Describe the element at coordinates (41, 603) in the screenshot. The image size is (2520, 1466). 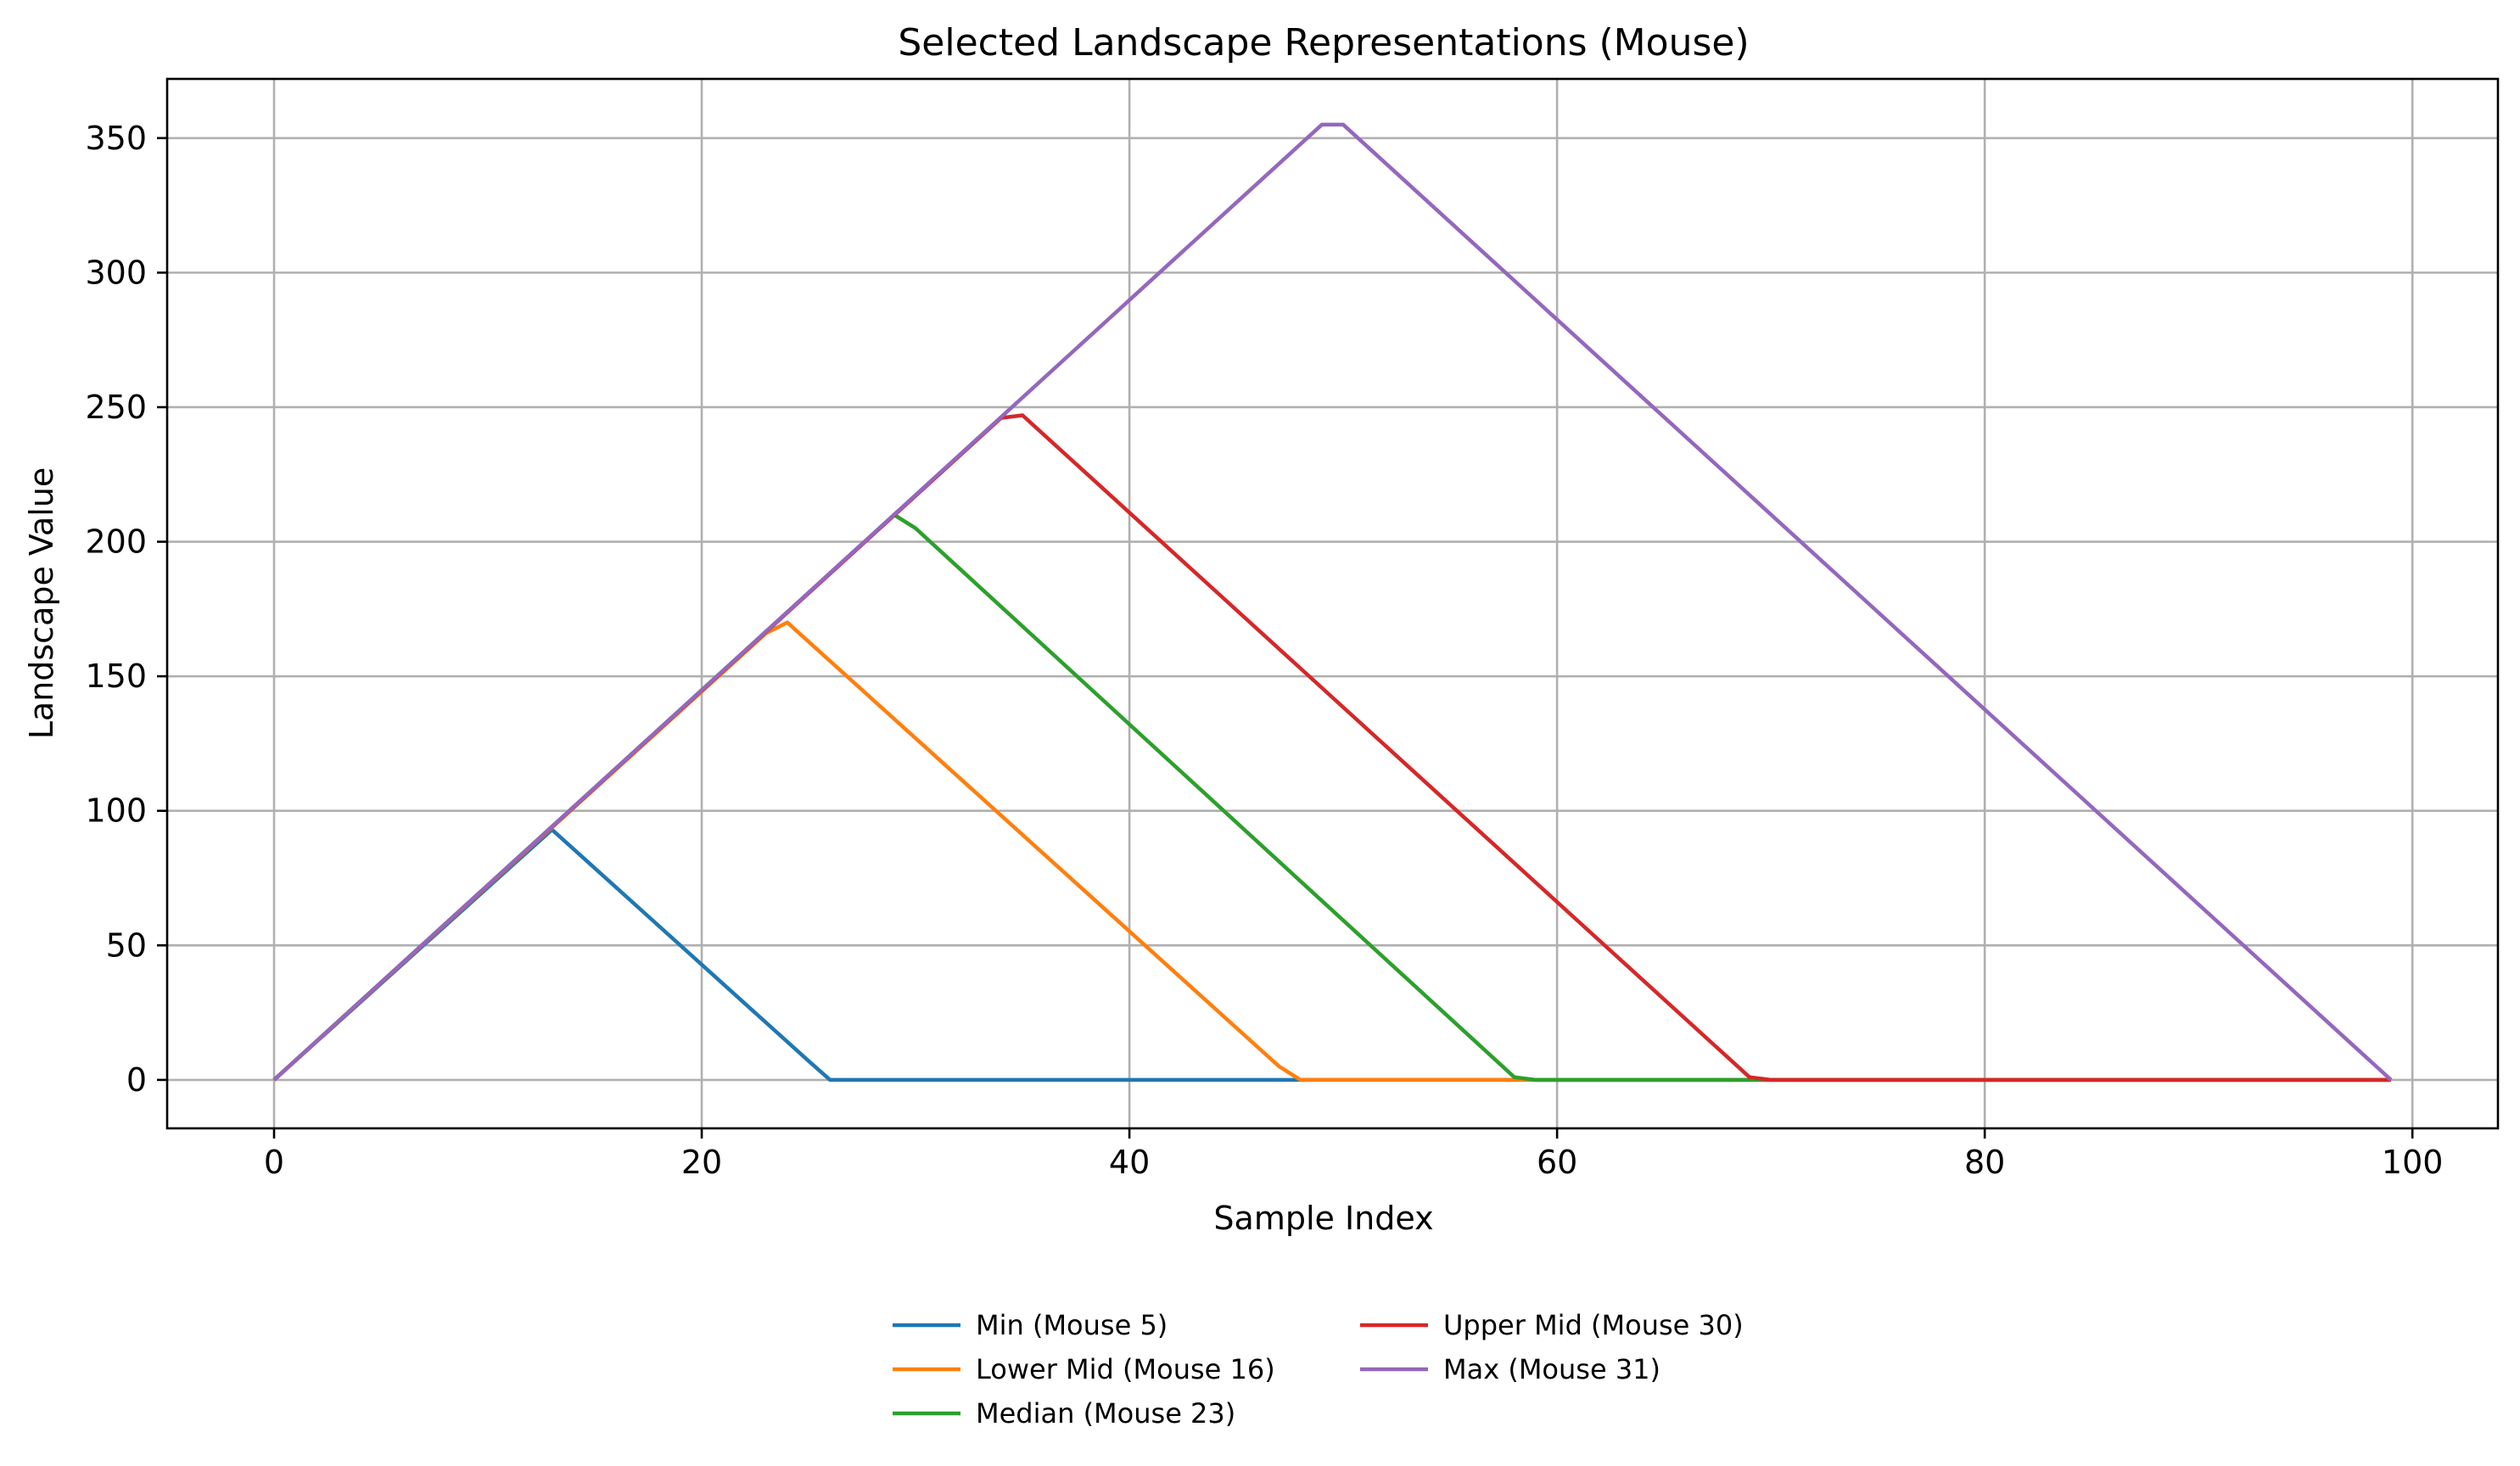
I see `y-axis-label: Landscape Value` at that location.